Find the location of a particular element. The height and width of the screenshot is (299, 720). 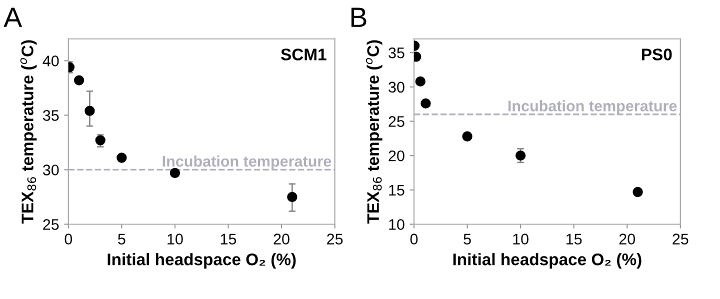

annotation: SCM1 is located at coordinates (303, 54).